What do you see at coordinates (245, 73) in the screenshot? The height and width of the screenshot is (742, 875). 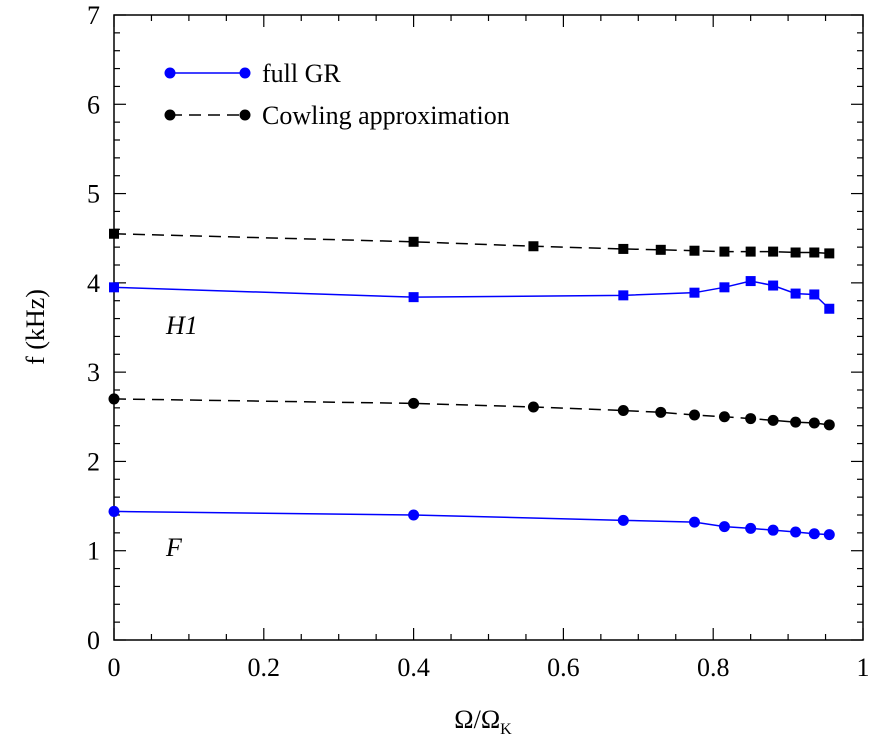 I see `legend-marker-full-gr-right` at bounding box center [245, 73].